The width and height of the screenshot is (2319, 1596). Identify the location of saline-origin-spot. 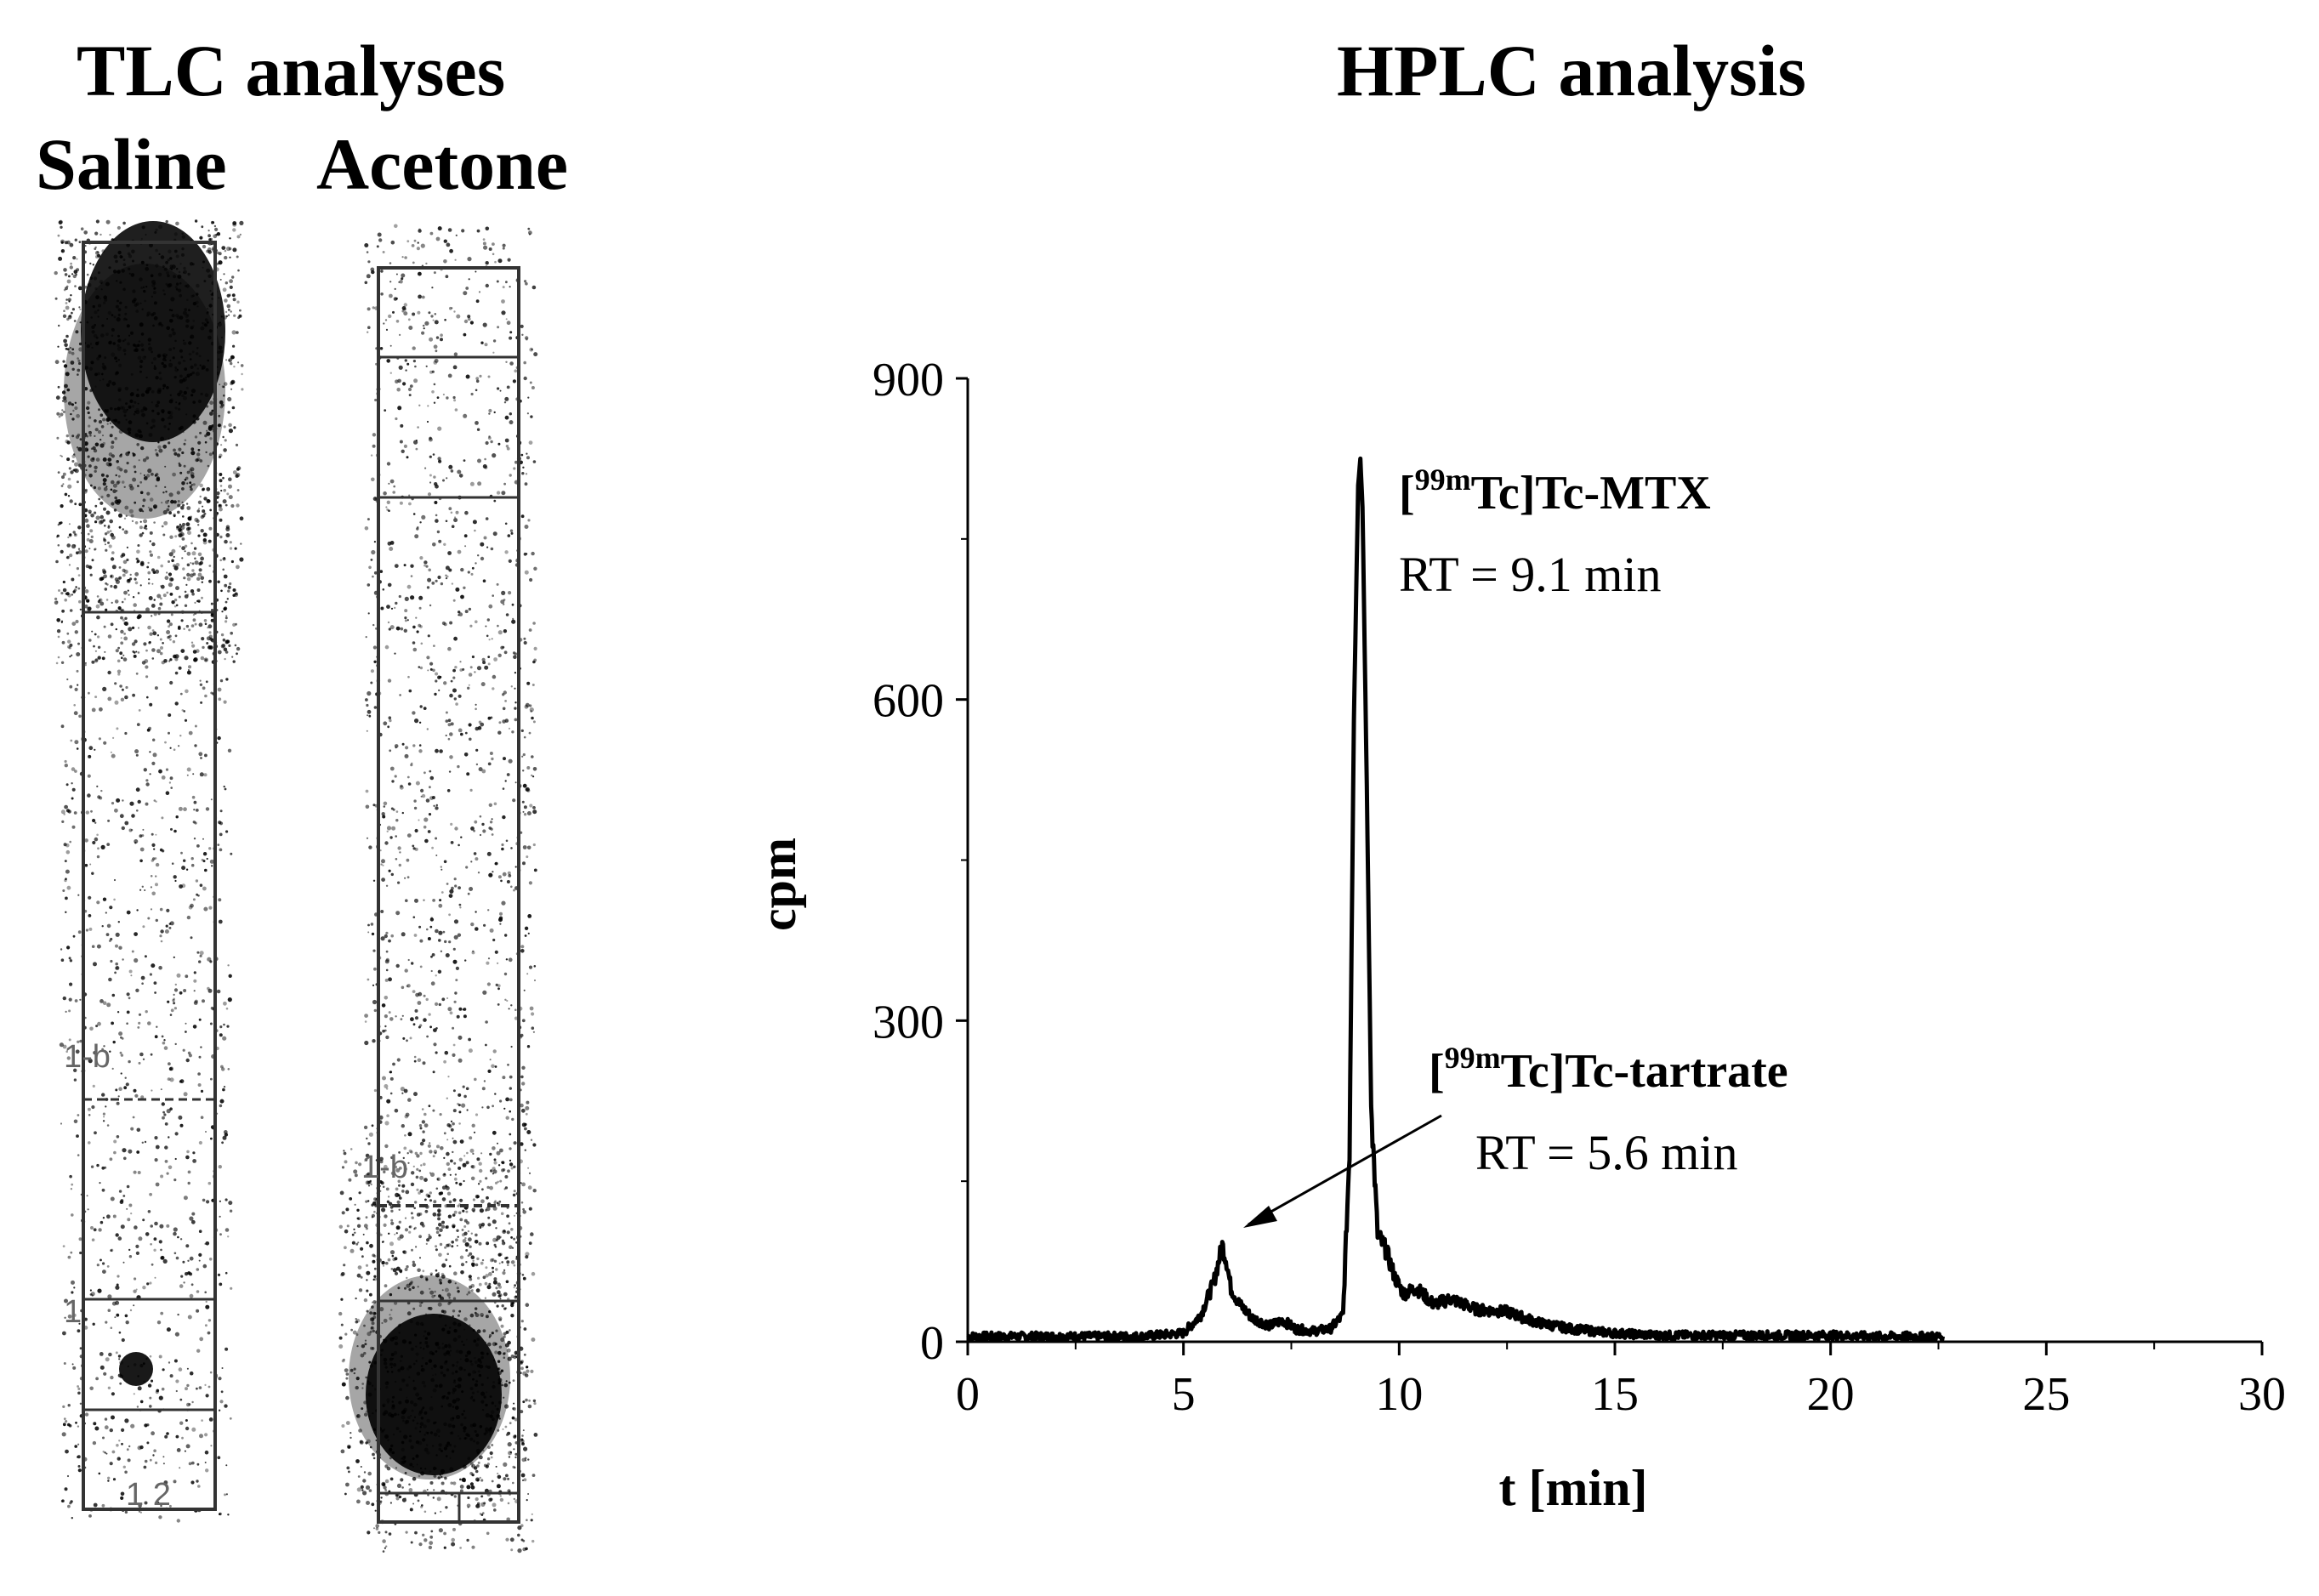
(136, 1369).